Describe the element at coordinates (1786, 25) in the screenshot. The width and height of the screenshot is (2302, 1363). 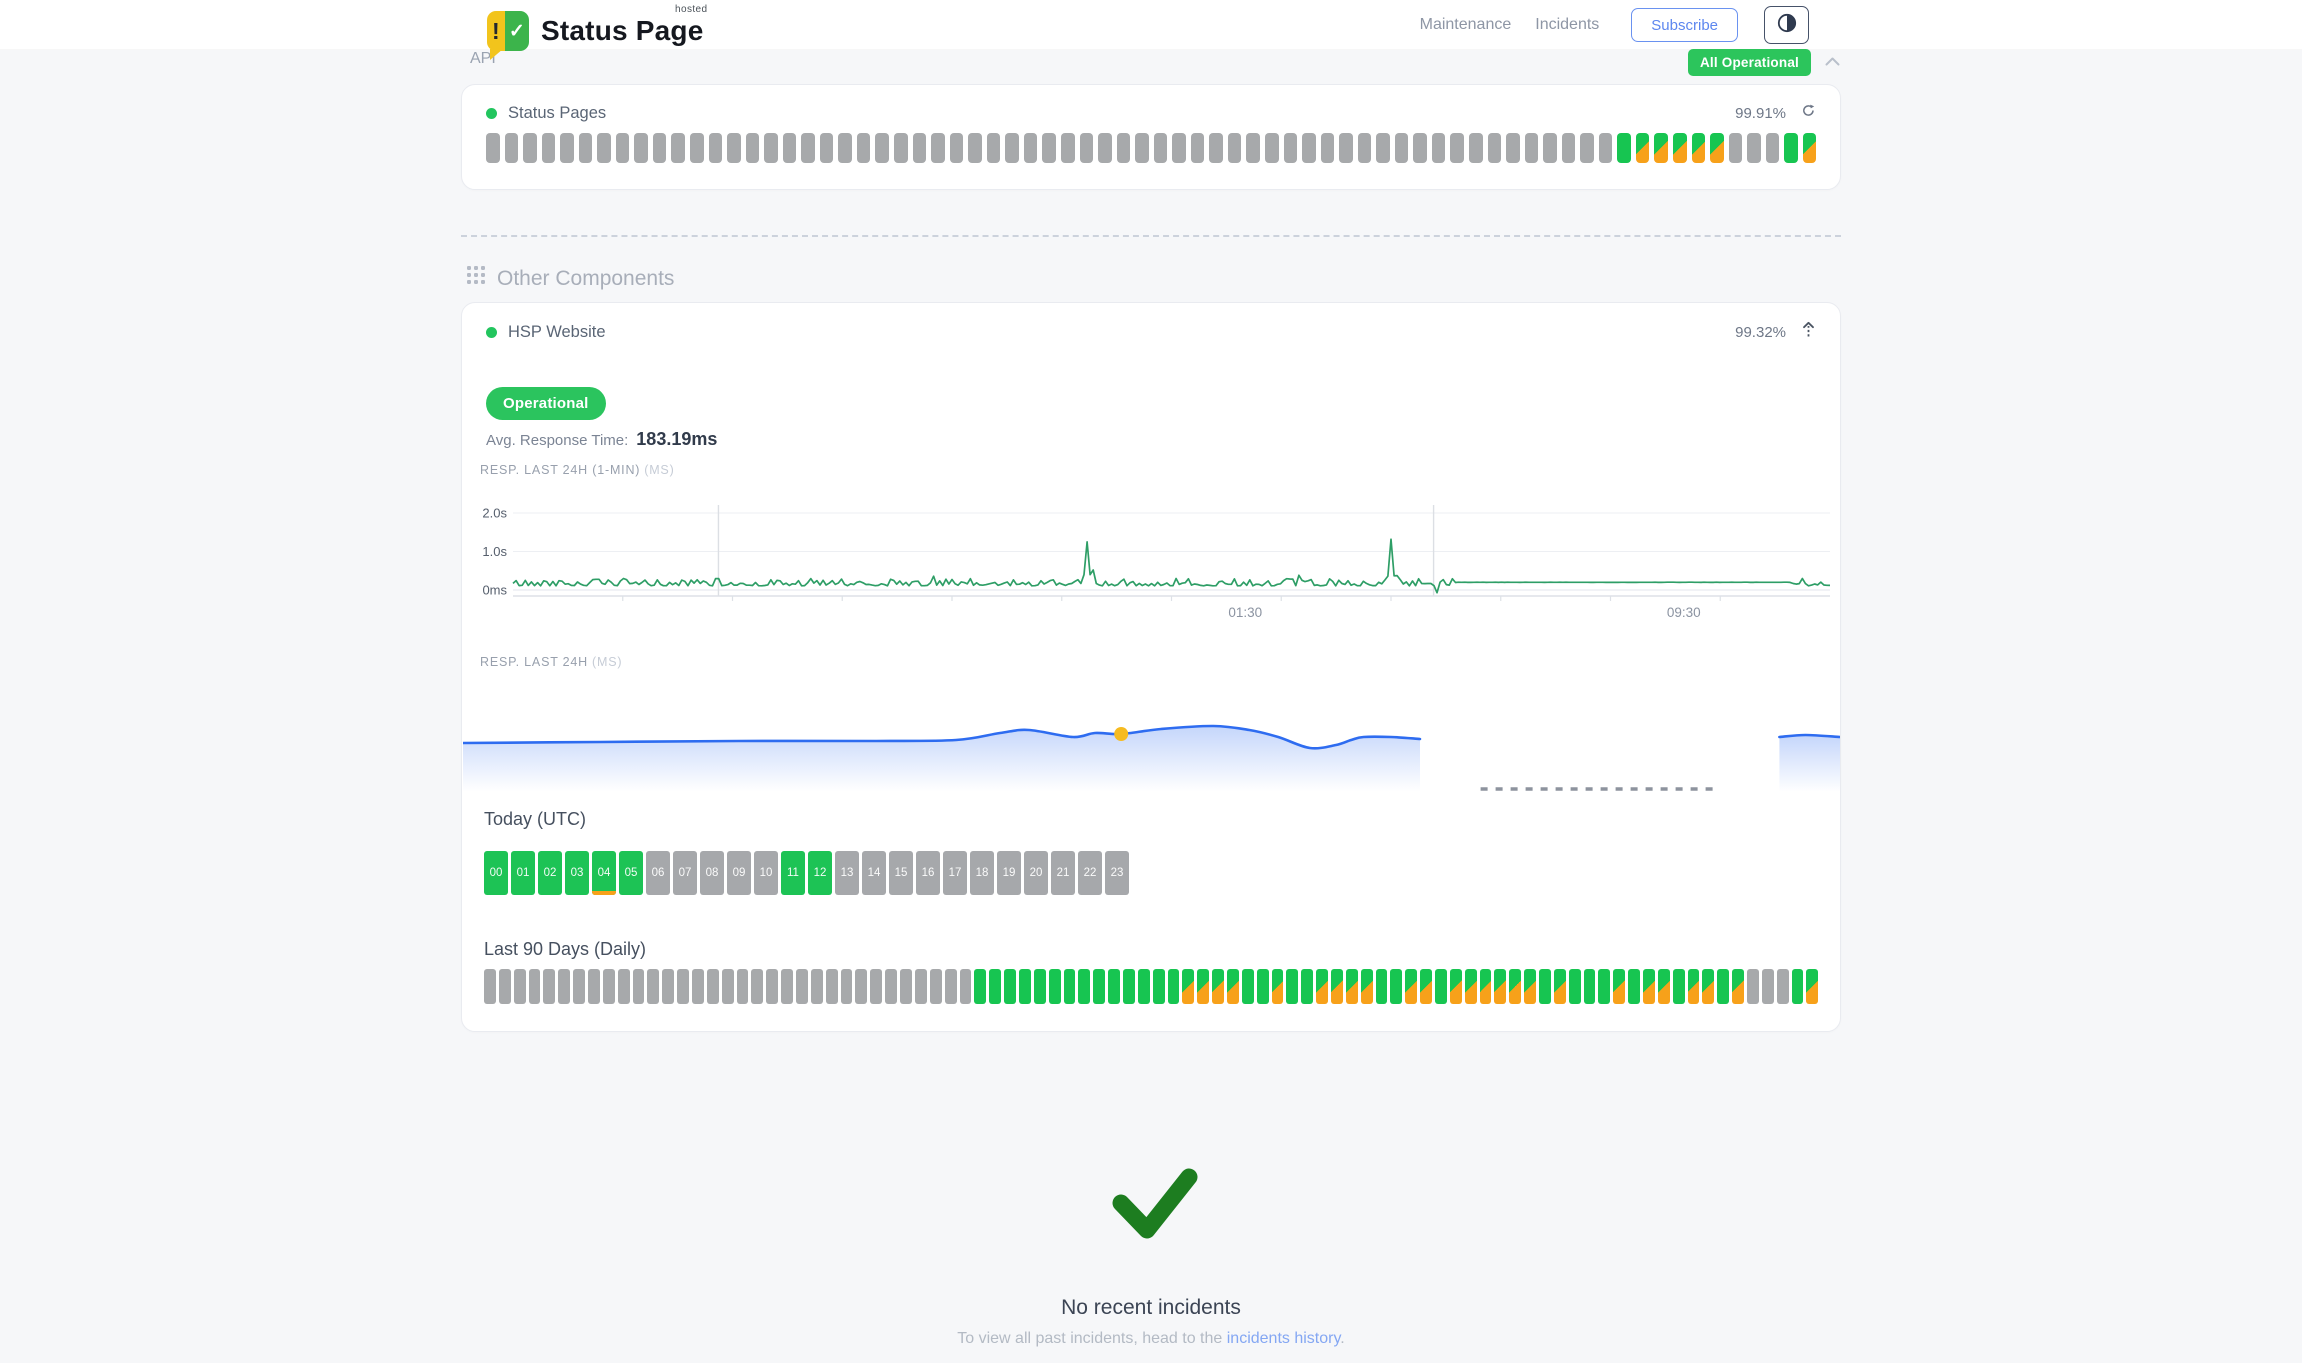
I see `theme-toggle-button` at that location.